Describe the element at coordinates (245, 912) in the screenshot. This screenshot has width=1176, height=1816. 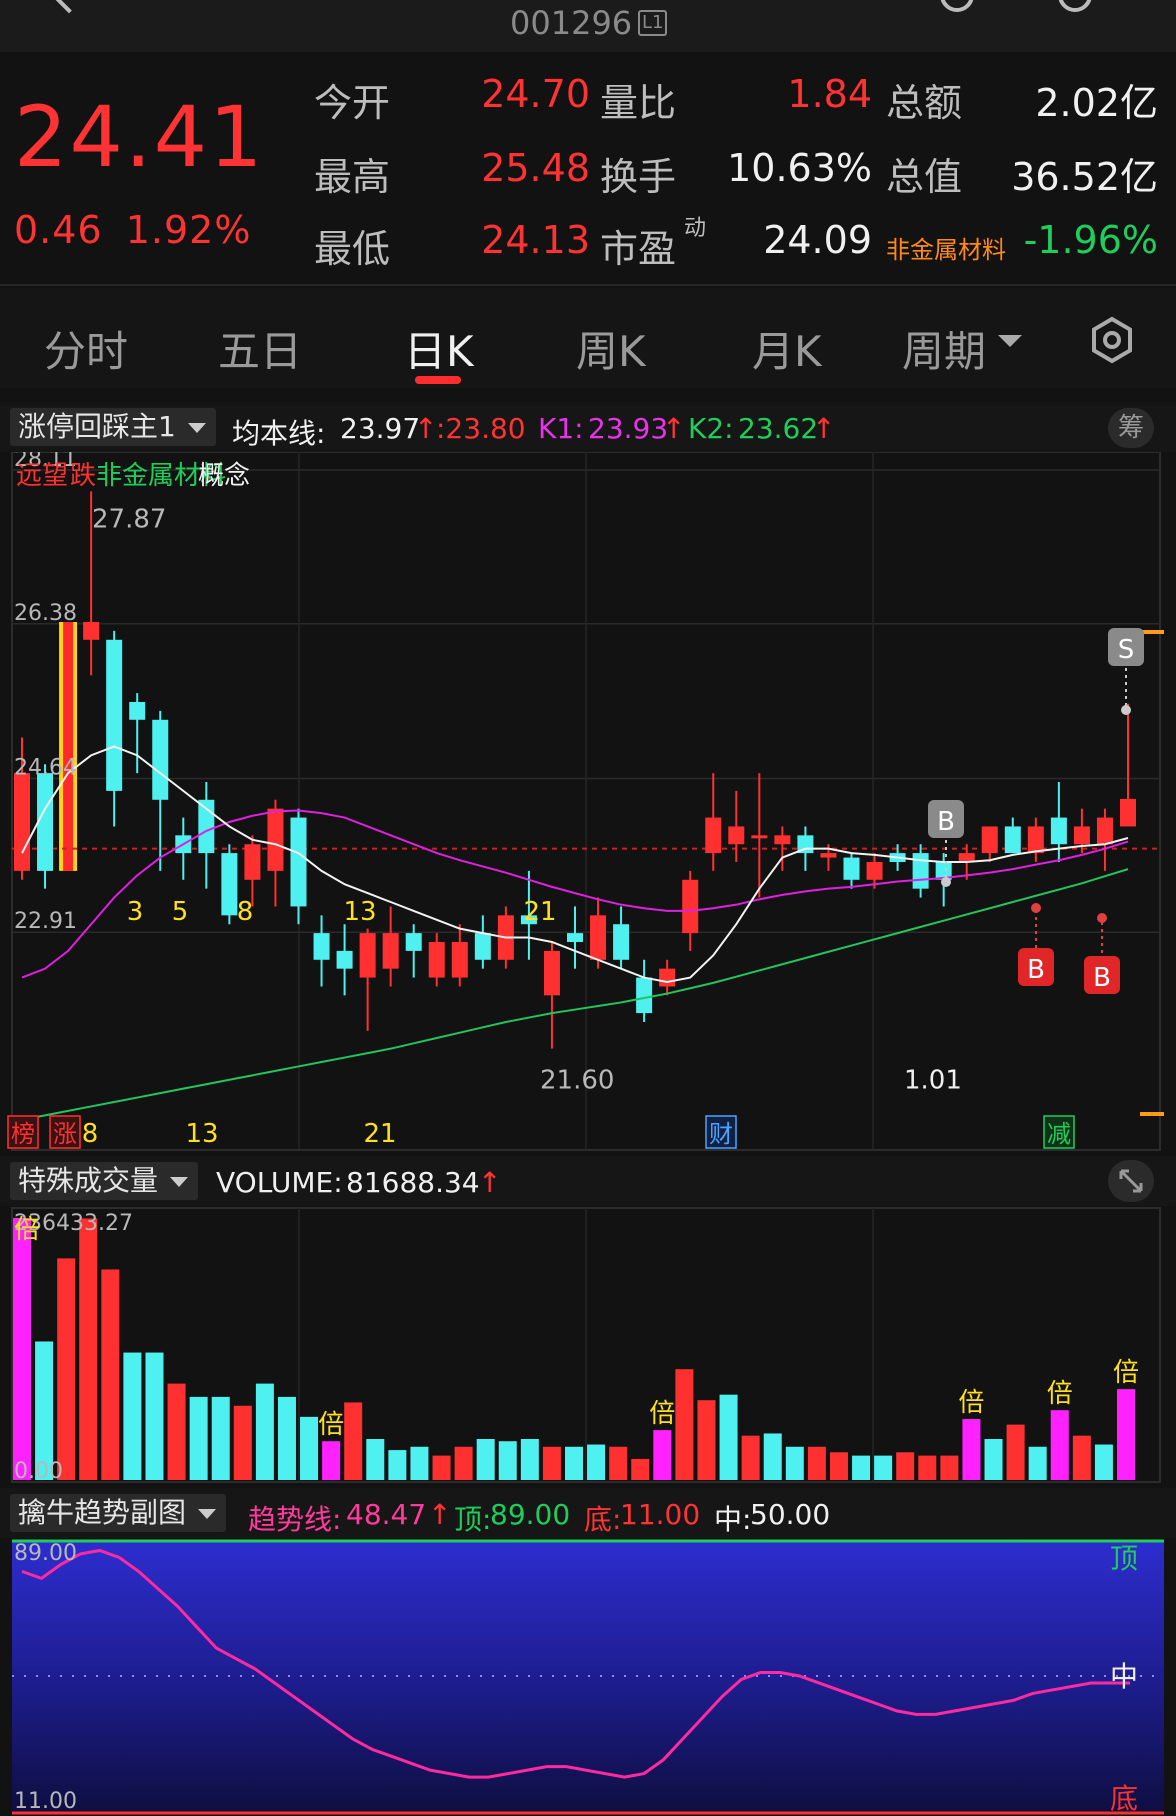
I see `count-label: 8` at that location.